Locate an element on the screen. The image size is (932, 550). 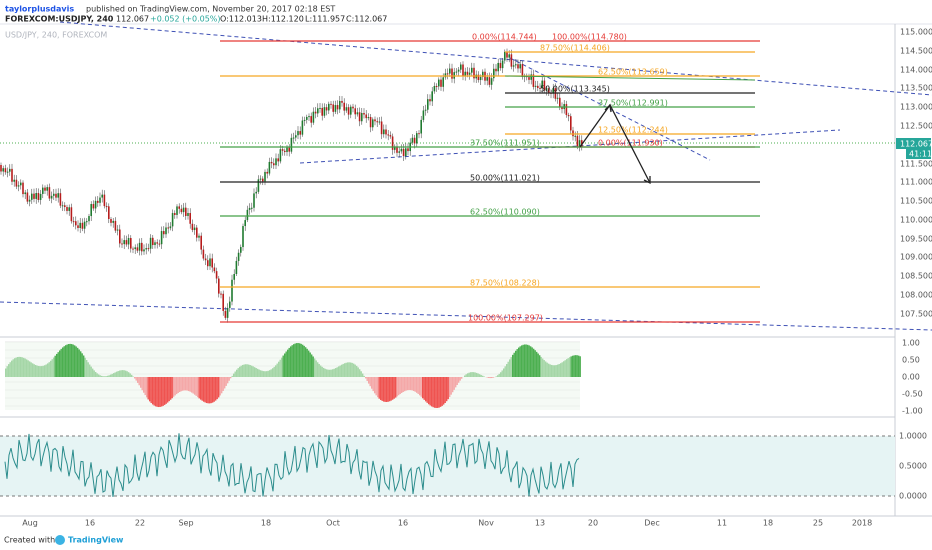
price-axis-label: 108.000 is located at coordinates (916, 295).